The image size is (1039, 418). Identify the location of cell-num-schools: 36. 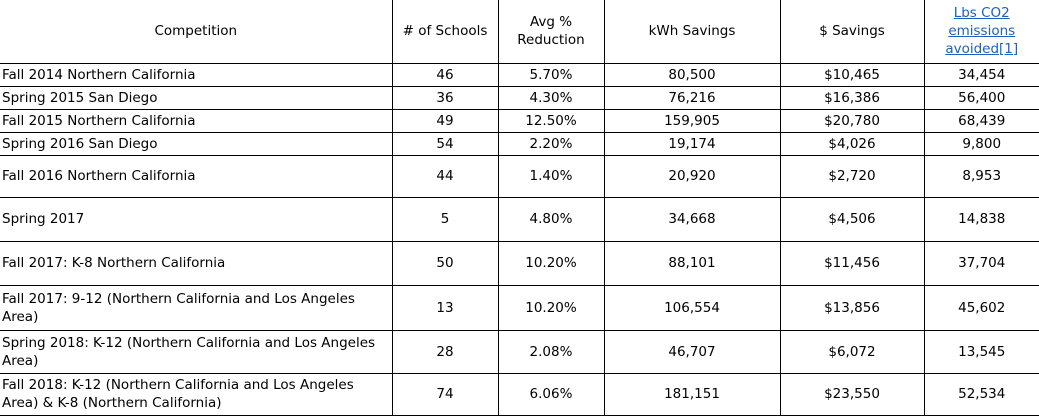
(445, 97).